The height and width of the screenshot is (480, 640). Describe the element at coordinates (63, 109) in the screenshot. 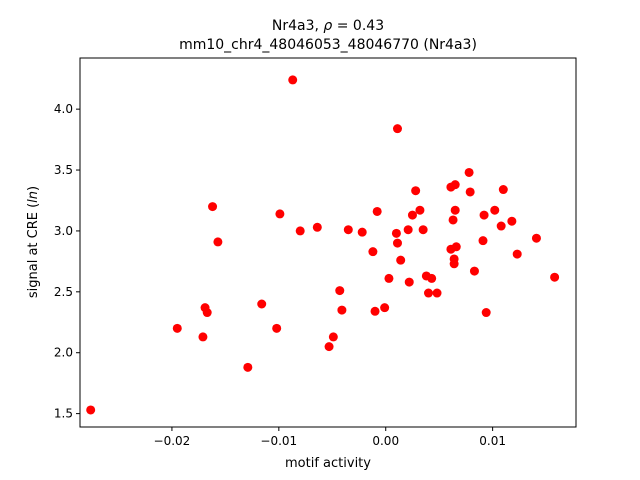

I see `y-tick-label: 4.0` at that location.